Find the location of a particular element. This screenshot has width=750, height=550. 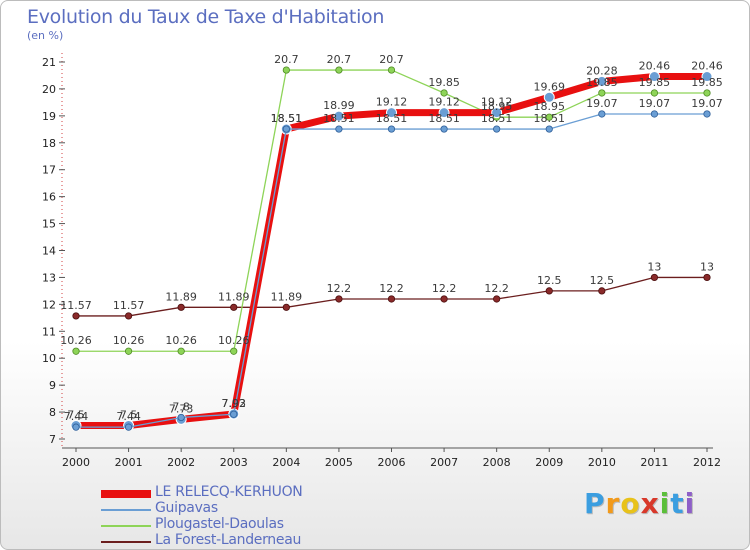

x-tick-label: 2010 is located at coordinates (602, 462).